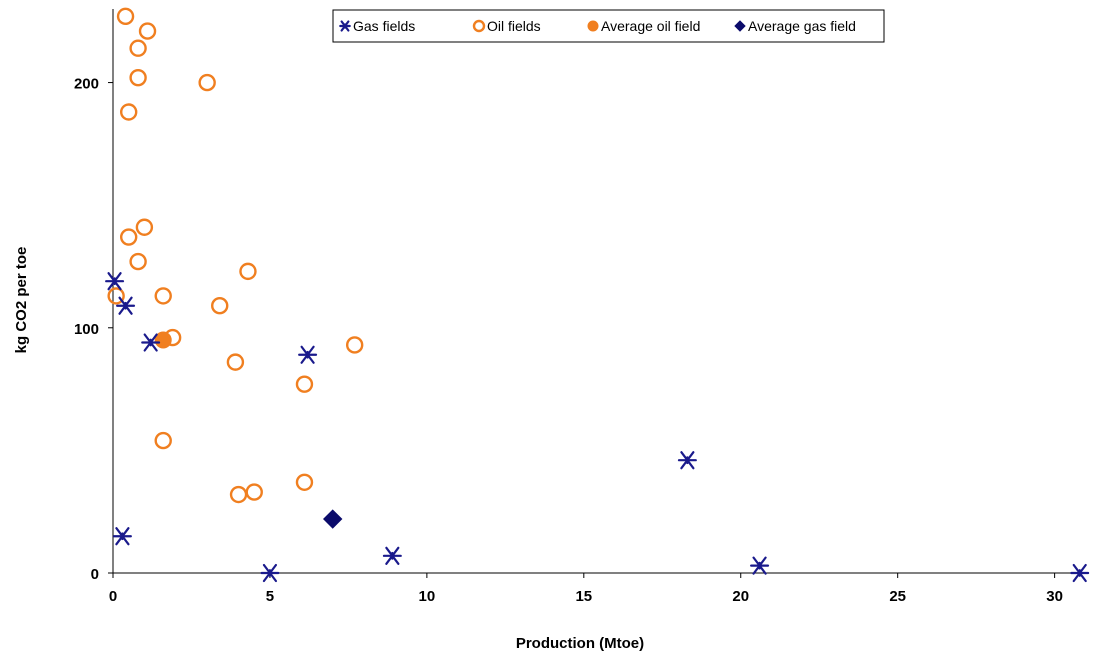  I want to click on x-tick-label: 30, so click(1054, 596).